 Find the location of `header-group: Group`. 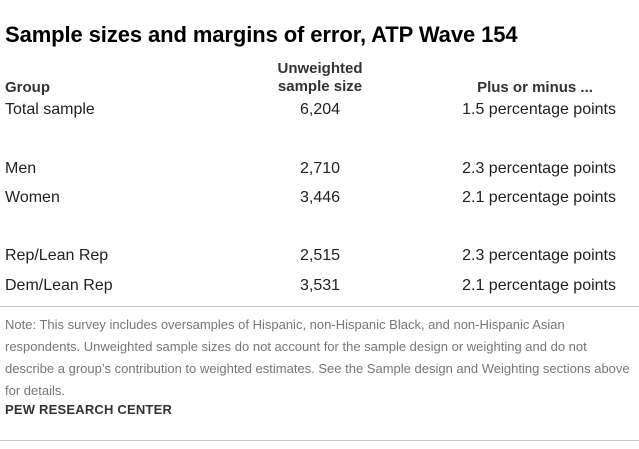

header-group: Group is located at coordinates (27, 87).